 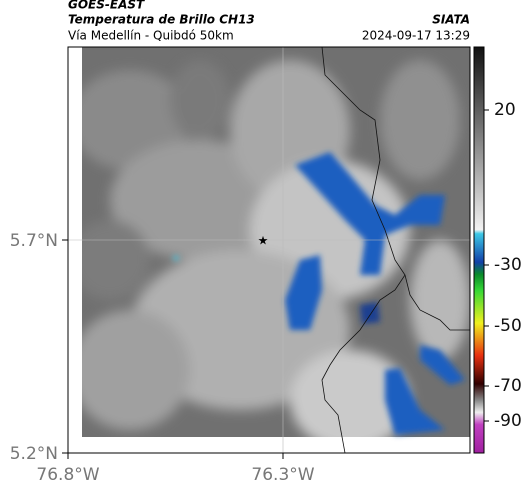 What do you see at coordinates (508, 386) in the screenshot?
I see `colorbar-label: -70` at bounding box center [508, 386].